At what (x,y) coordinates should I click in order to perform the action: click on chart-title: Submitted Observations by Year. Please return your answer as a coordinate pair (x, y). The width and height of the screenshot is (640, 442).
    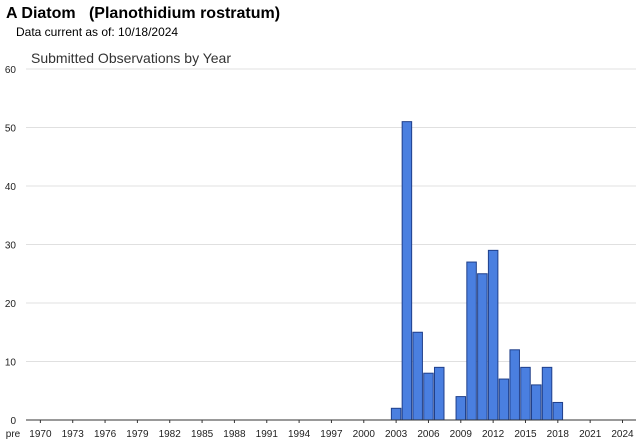
    Looking at the image, I should click on (131, 58).